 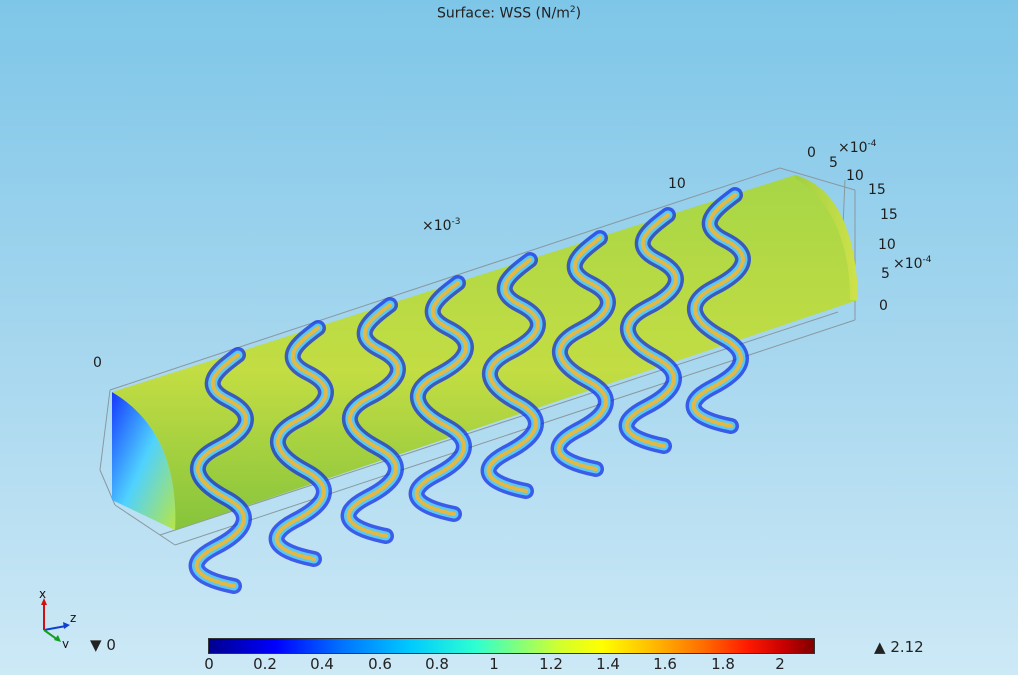 I want to click on axis-triad: x z y, so click(x=57, y=618).